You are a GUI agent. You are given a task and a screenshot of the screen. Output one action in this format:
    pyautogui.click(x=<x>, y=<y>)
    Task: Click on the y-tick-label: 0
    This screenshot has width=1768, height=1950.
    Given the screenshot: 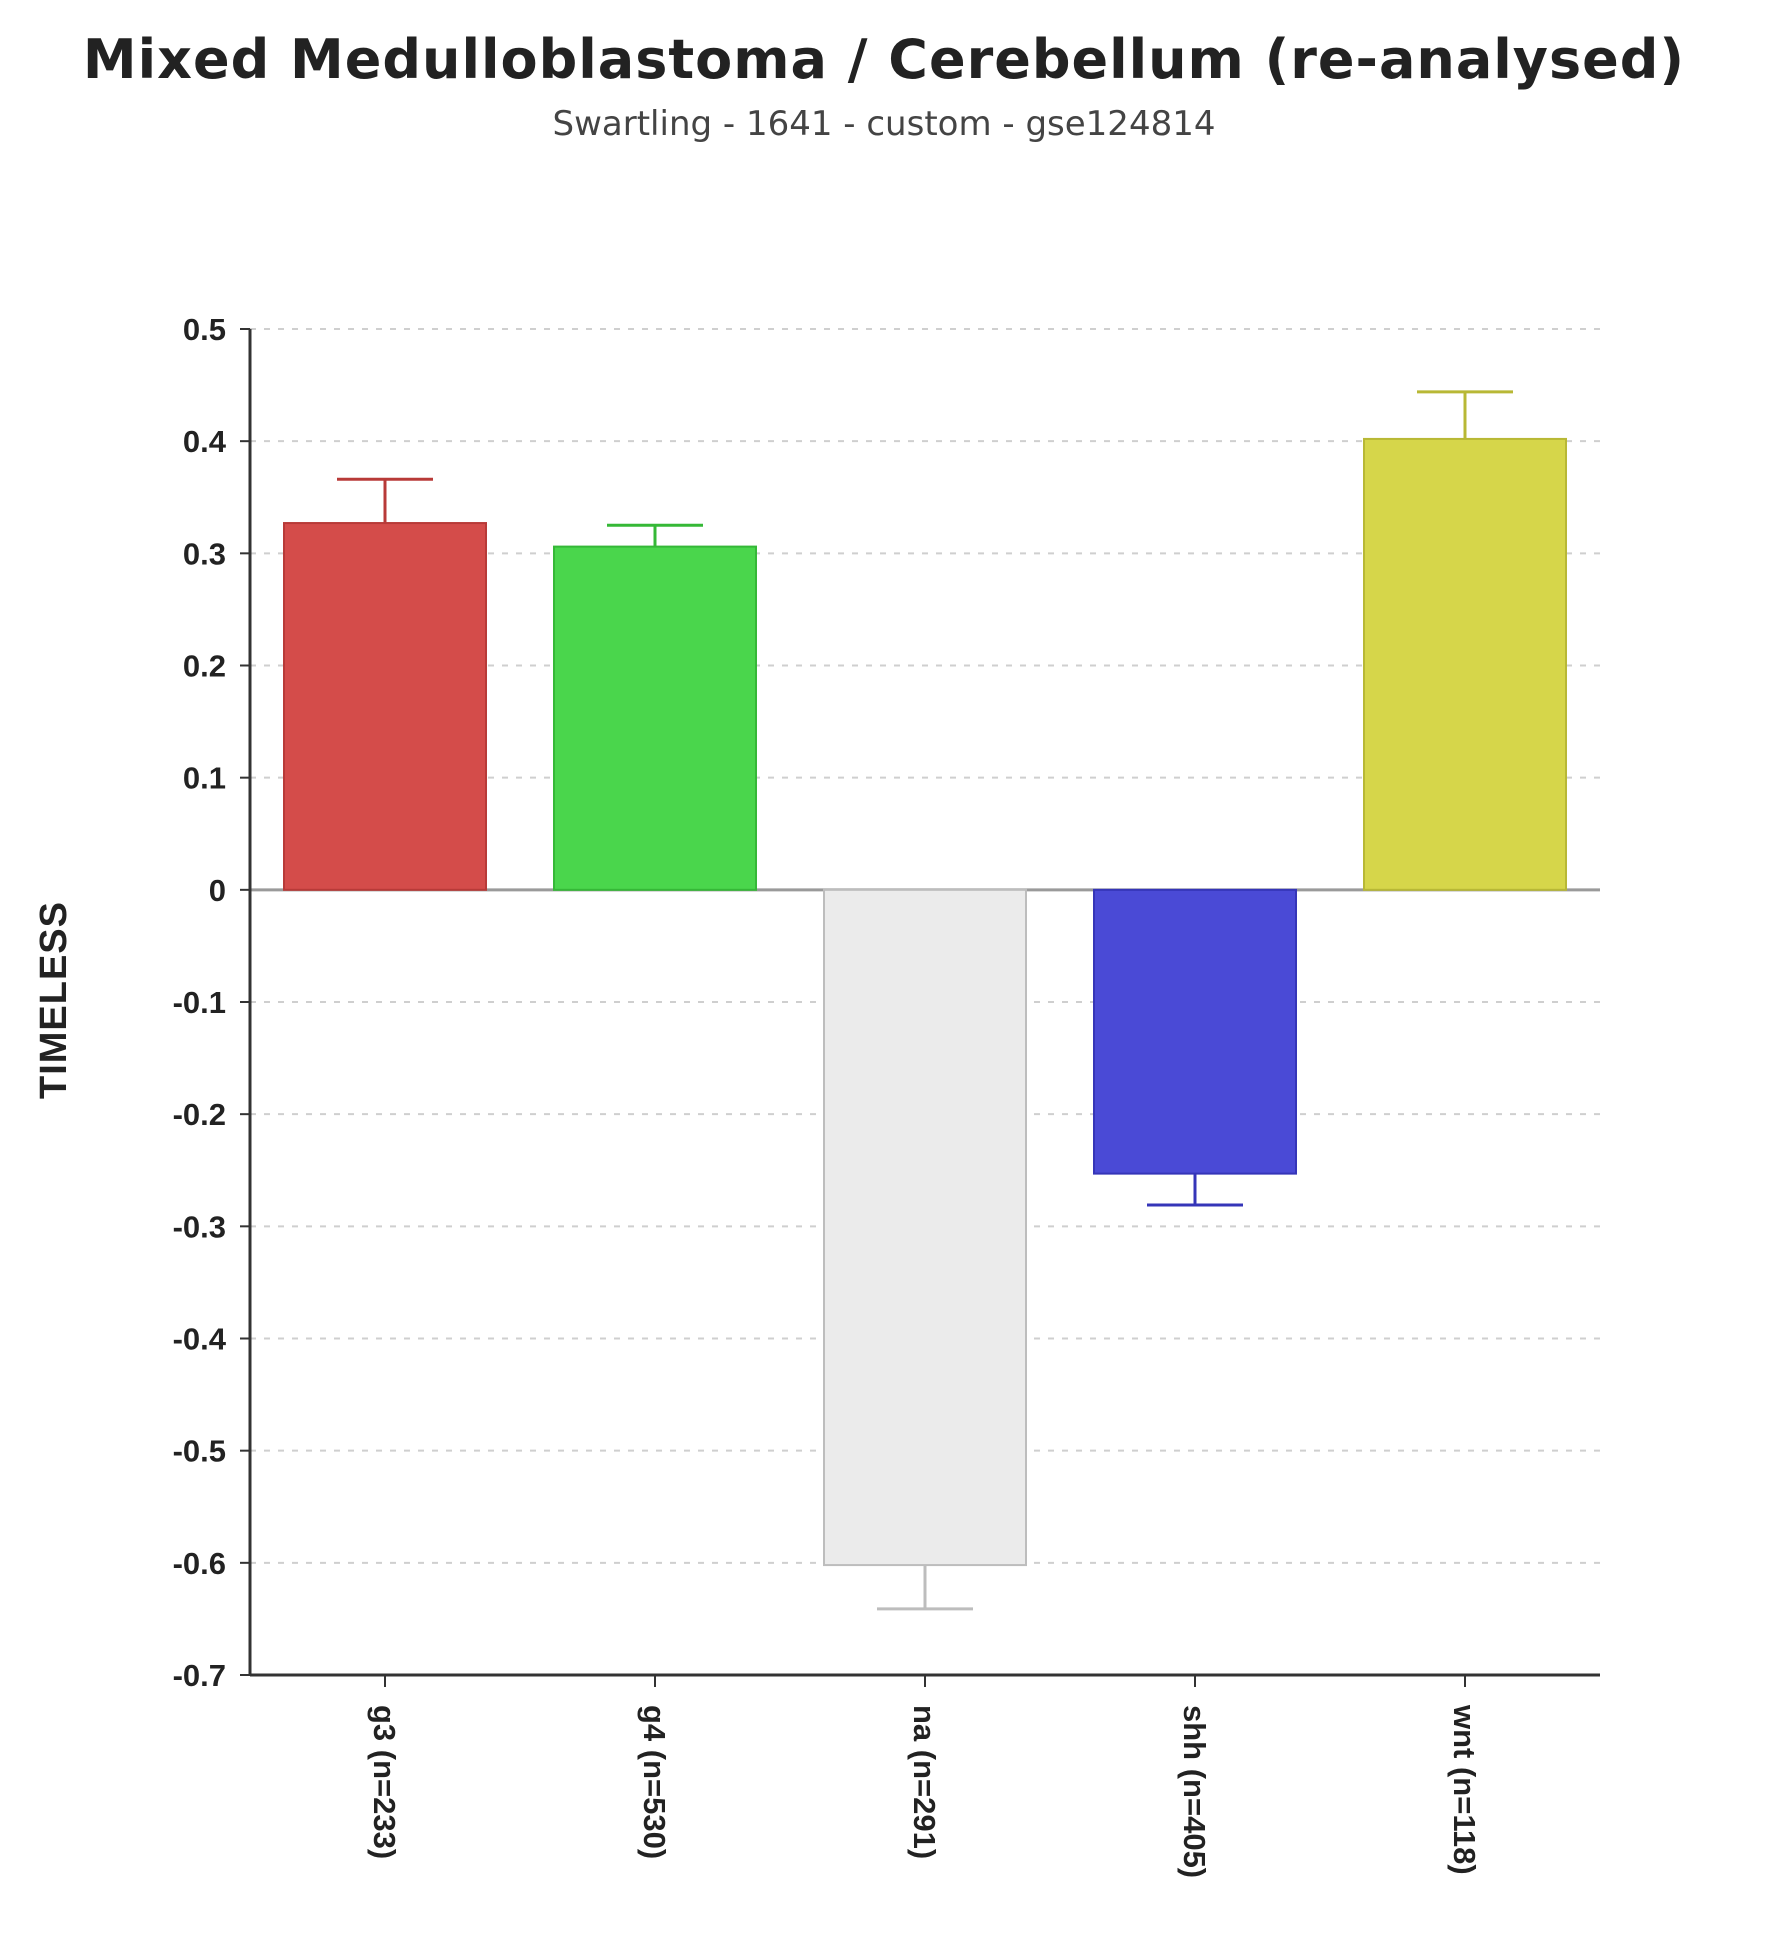 What is the action you would take?
    pyautogui.click(x=217, y=890)
    